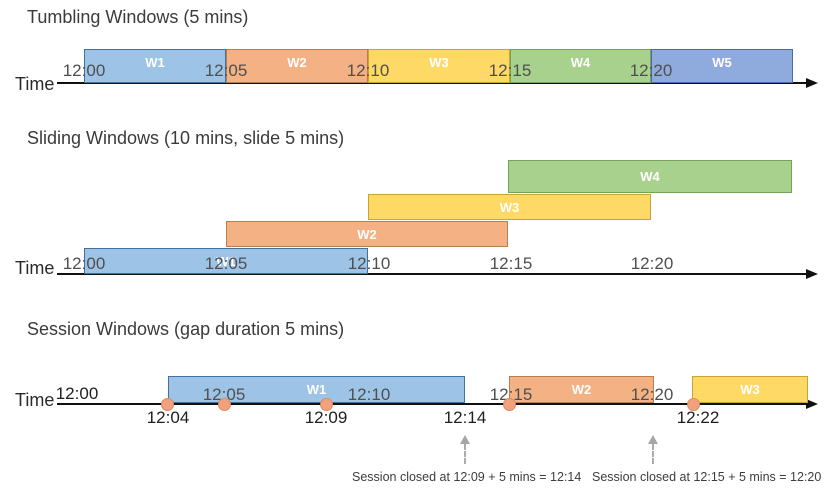 This screenshot has width=829, height=498. What do you see at coordinates (431, 274) in the screenshot?
I see `sliding-windows-time-axis` at bounding box center [431, 274].